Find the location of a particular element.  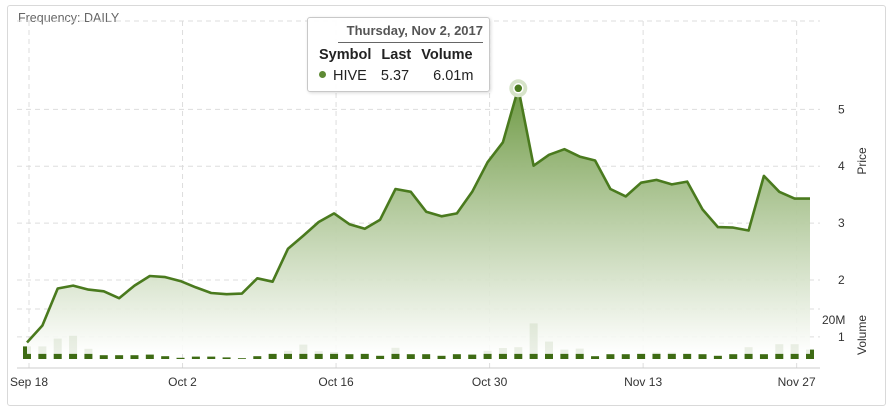

x-tick-label: Oct 30 is located at coordinates (490, 382).